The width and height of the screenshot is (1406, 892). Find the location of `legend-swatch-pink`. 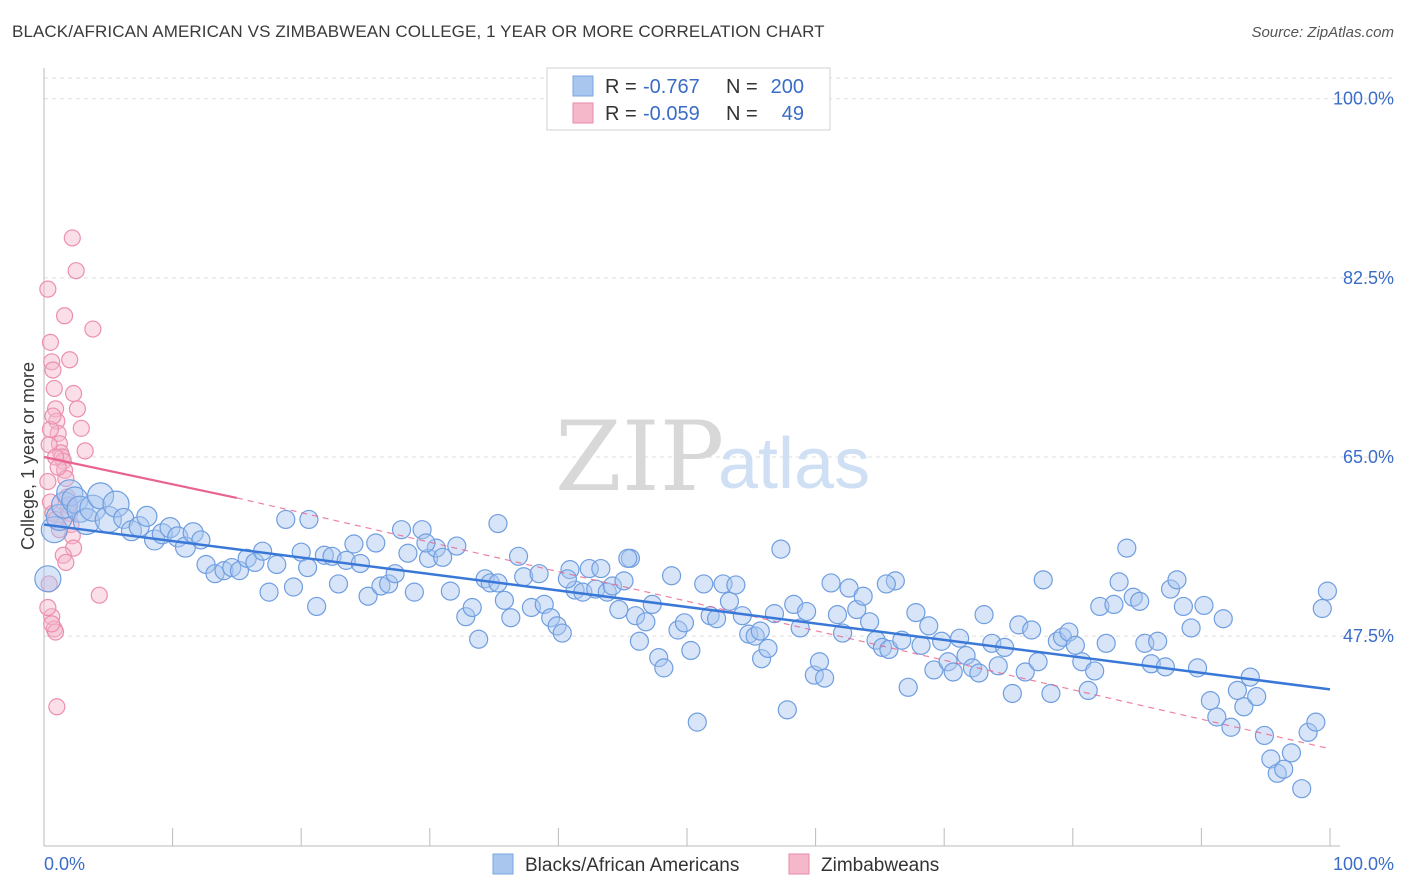

legend-swatch-pink is located at coordinates (583, 113).